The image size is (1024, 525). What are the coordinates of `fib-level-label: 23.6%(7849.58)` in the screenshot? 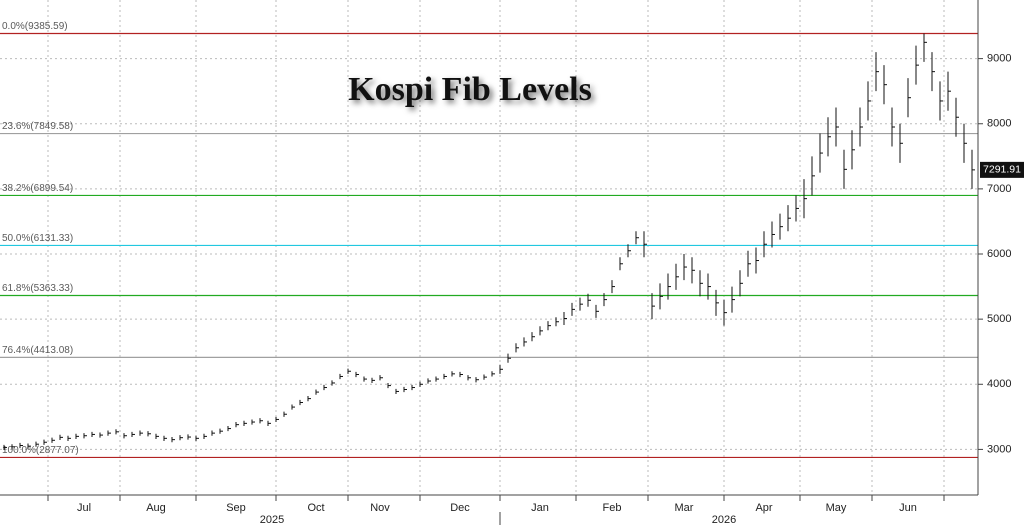 It's located at (37, 126).